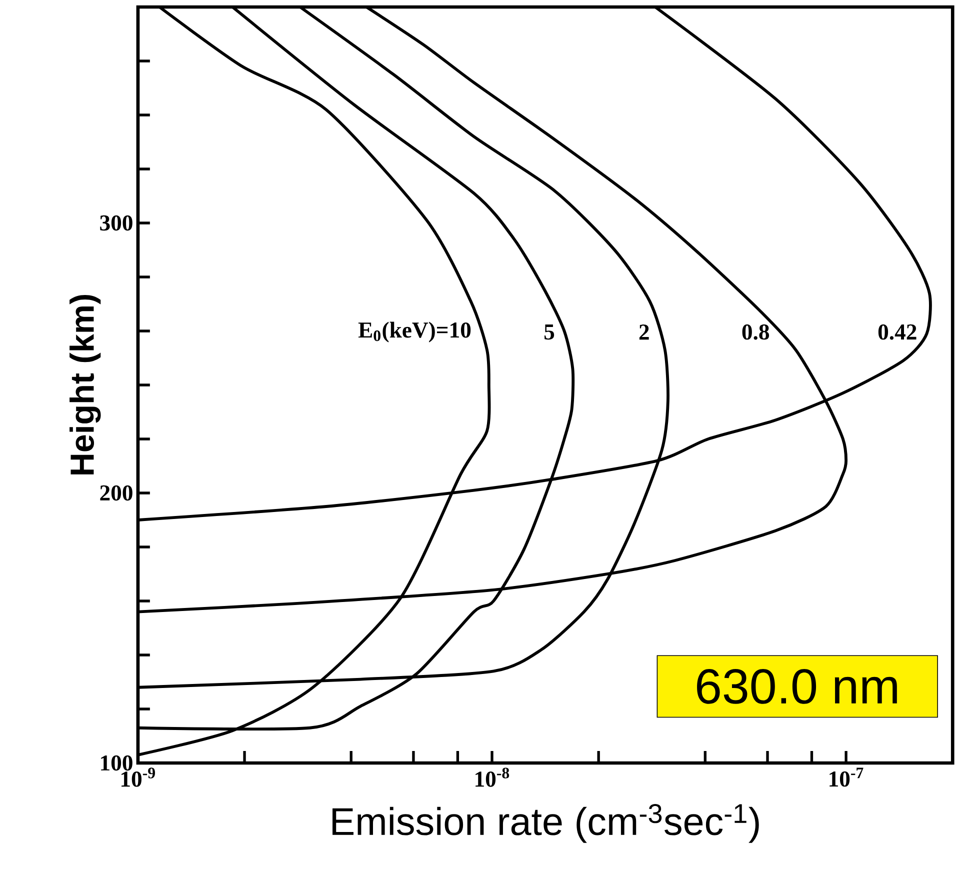 Image resolution: width=961 pixels, height=880 pixels. What do you see at coordinates (756, 332) in the screenshot?
I see `series-label: 0.8` at bounding box center [756, 332].